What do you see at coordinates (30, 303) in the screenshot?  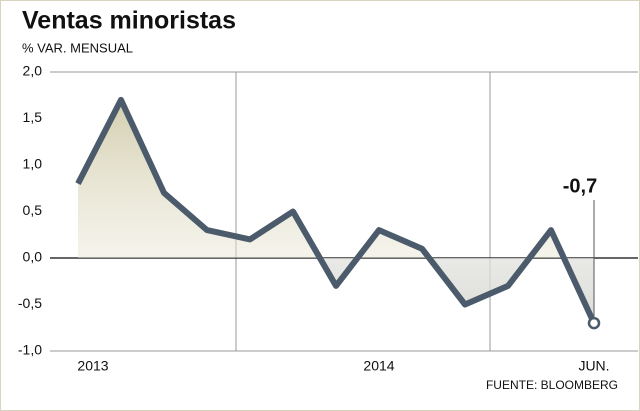 I see `y-tick-label: -0,5` at bounding box center [30, 303].